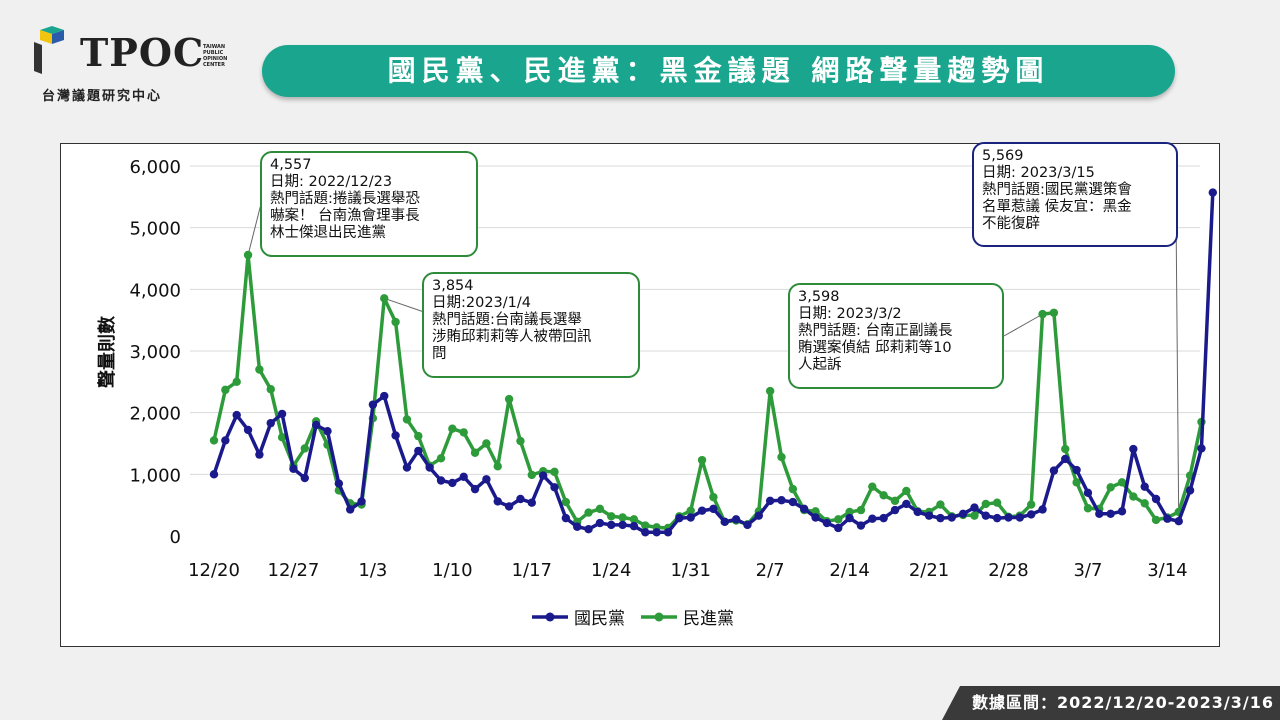 The width and height of the screenshot is (1280, 720). I want to click on x-tick-label: 1/24, so click(611, 570).